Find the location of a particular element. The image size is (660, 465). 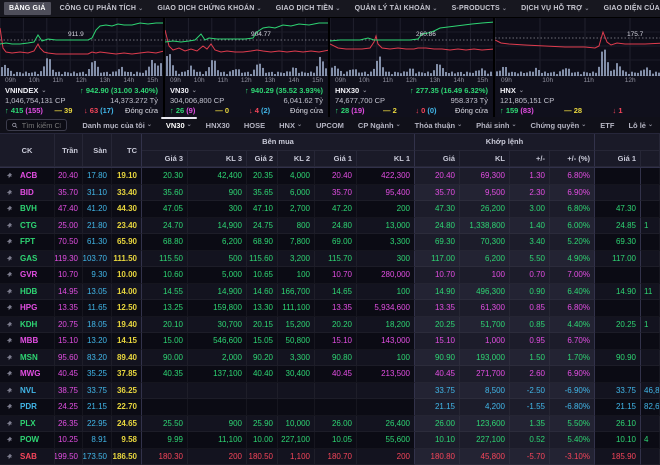

tab-danh-m-c-c-a-t-i: Danh mục của tôi ⌄ is located at coordinates (117, 125).